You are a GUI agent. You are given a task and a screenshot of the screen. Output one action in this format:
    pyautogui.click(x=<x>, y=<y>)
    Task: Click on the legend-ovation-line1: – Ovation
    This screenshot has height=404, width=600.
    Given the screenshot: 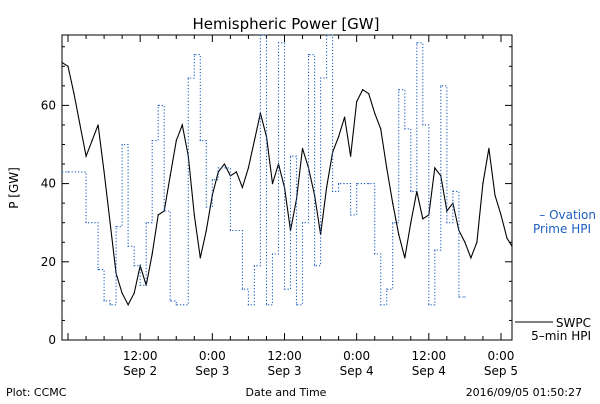 What is the action you would take?
    pyautogui.click(x=567, y=215)
    